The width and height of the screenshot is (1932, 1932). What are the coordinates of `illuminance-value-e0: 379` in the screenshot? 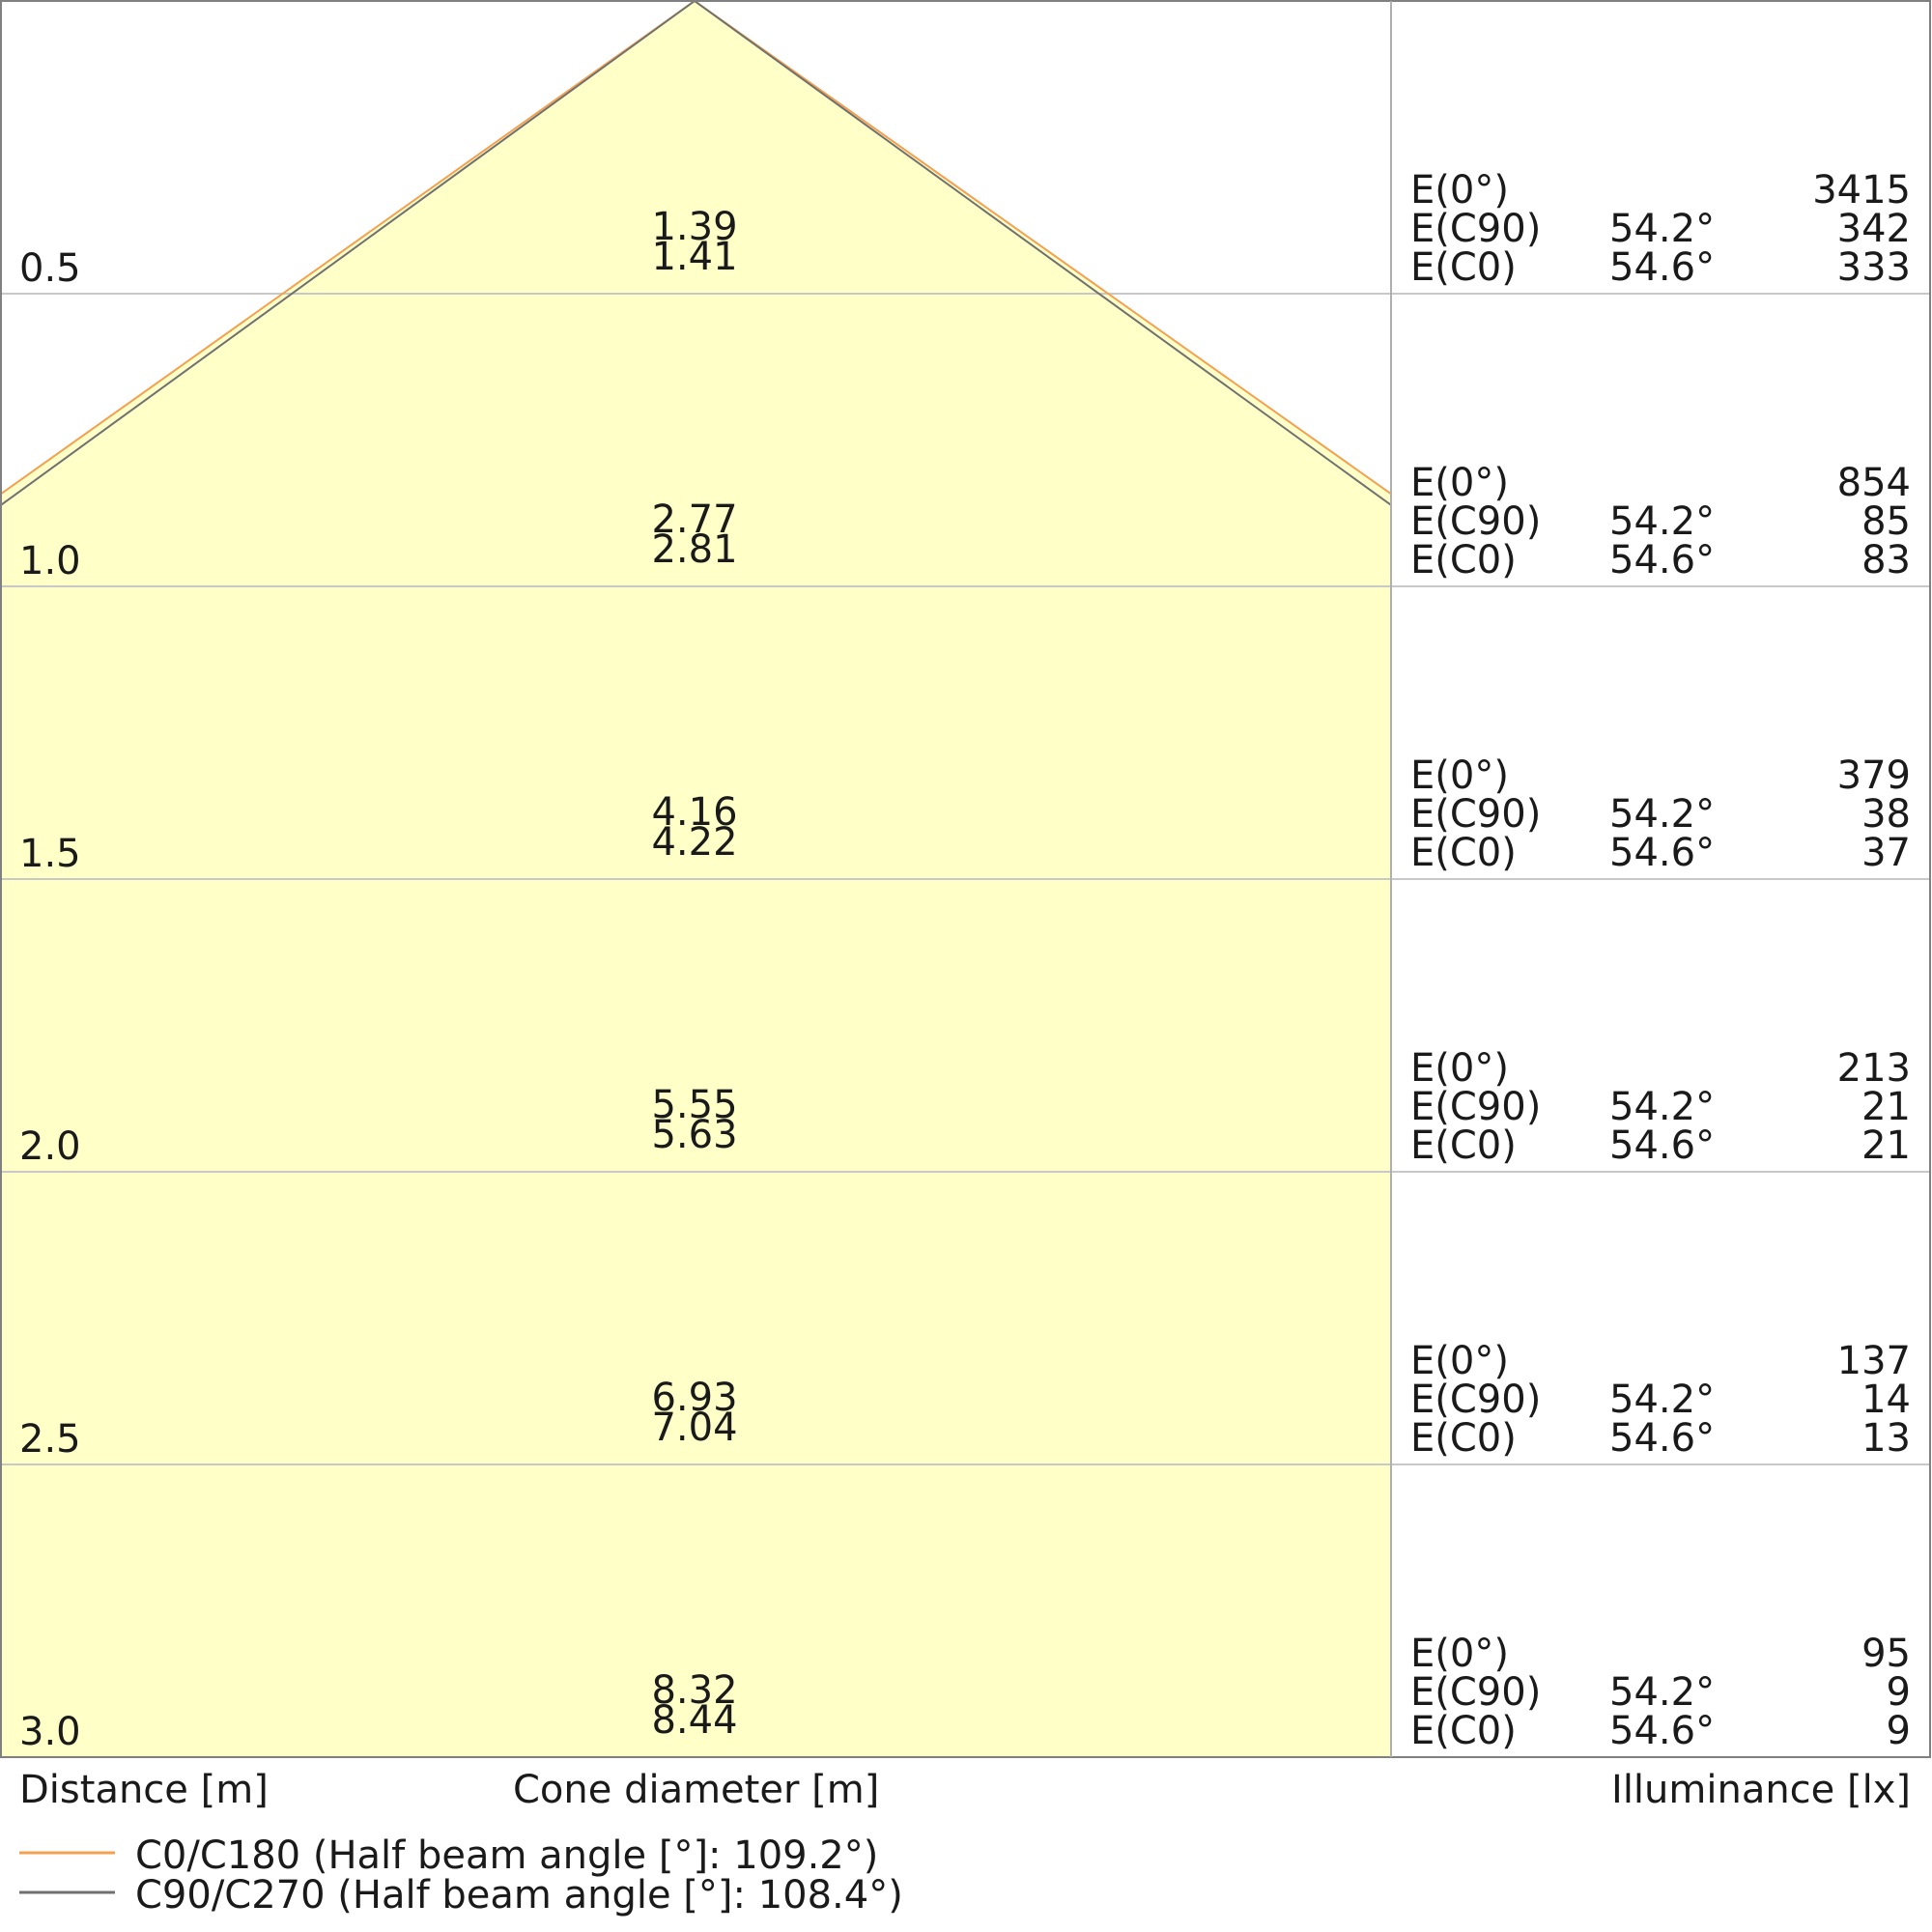 It's located at (1874, 775).